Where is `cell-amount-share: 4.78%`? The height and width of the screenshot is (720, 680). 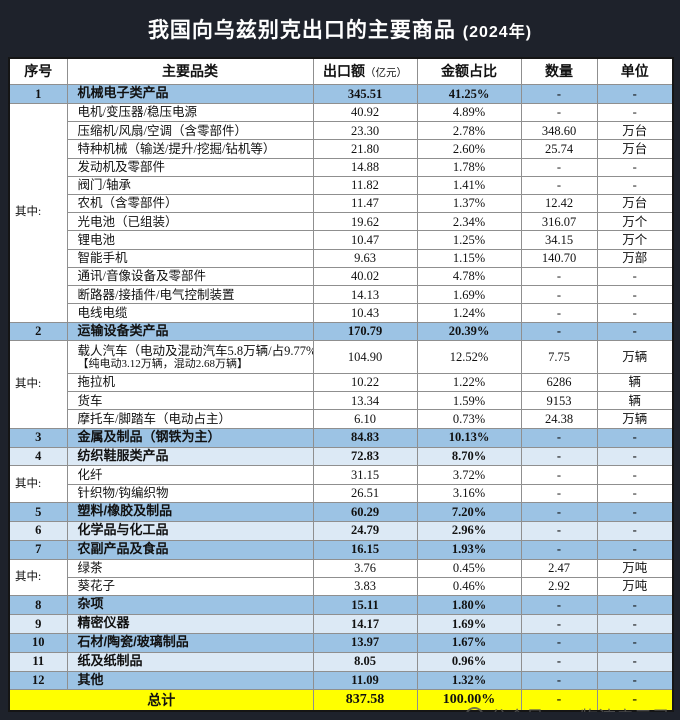 cell-amount-share: 4.78% is located at coordinates (469, 276).